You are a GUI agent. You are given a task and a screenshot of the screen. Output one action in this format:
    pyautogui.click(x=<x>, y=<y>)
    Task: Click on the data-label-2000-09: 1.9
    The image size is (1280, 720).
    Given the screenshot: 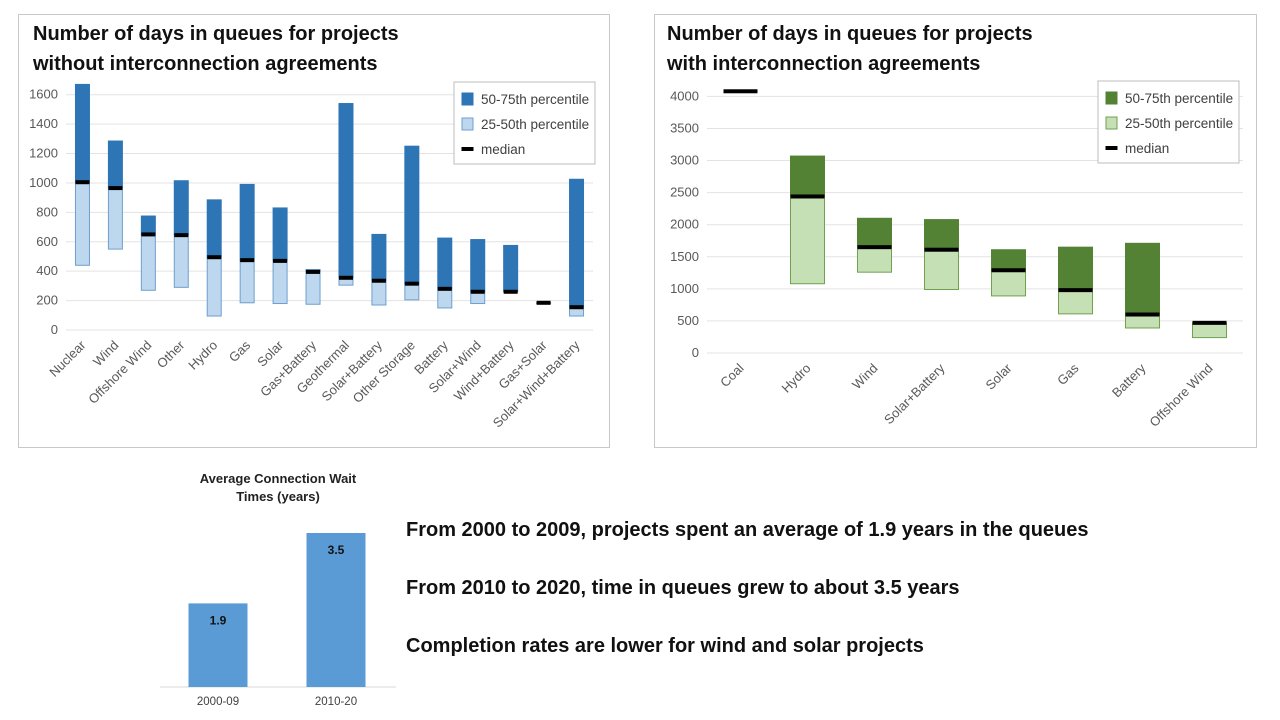 What is the action you would take?
    pyautogui.click(x=218, y=620)
    